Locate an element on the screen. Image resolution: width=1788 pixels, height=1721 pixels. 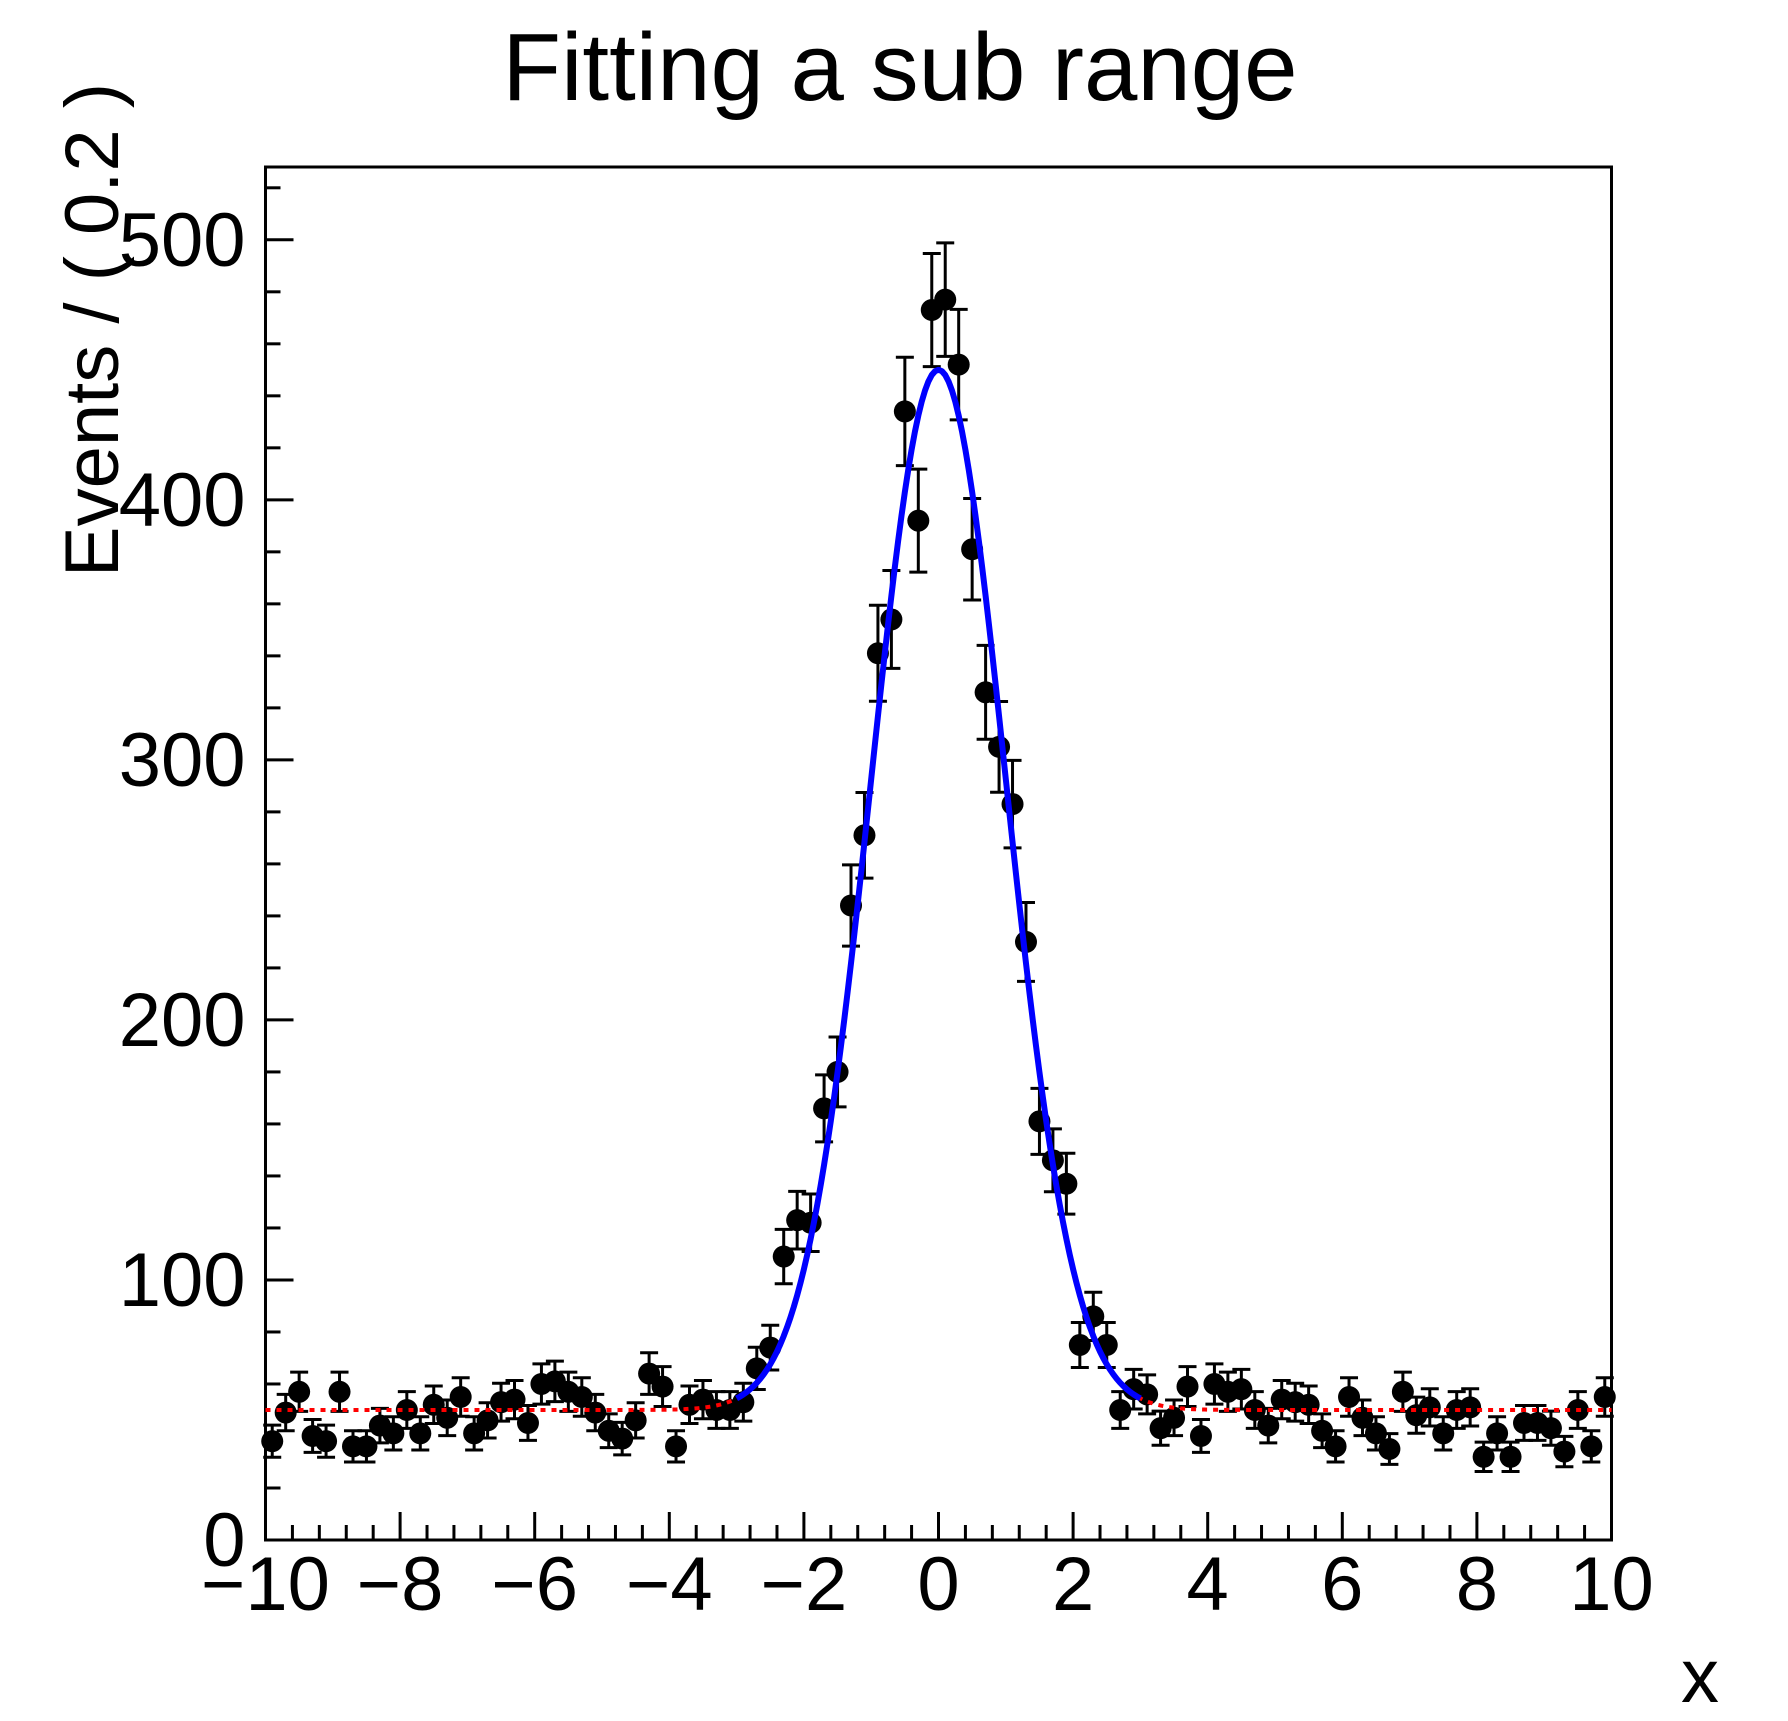
y-tick-label: 400 is located at coordinates (182, 500).